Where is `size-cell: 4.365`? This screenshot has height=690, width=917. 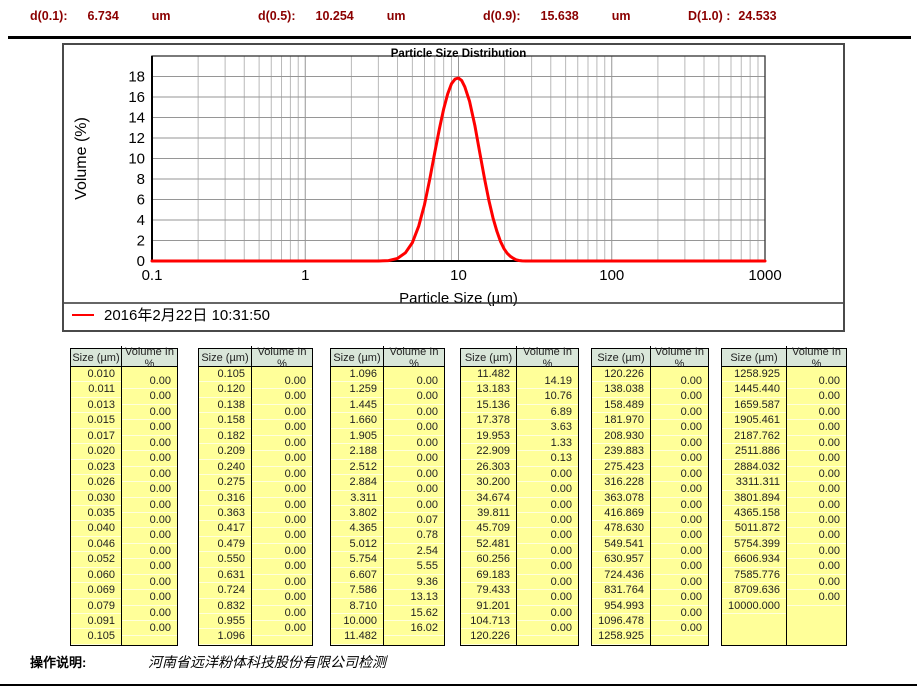 size-cell: 4.365 is located at coordinates (357, 529).